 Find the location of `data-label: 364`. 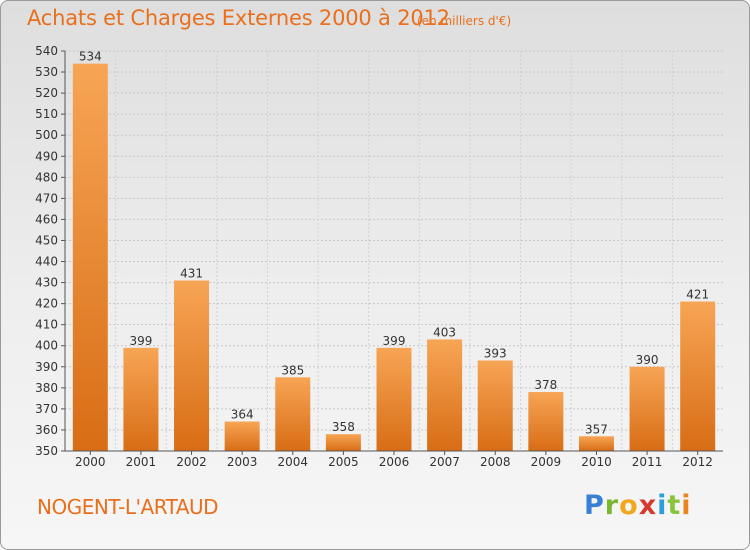

data-label: 364 is located at coordinates (242, 415).